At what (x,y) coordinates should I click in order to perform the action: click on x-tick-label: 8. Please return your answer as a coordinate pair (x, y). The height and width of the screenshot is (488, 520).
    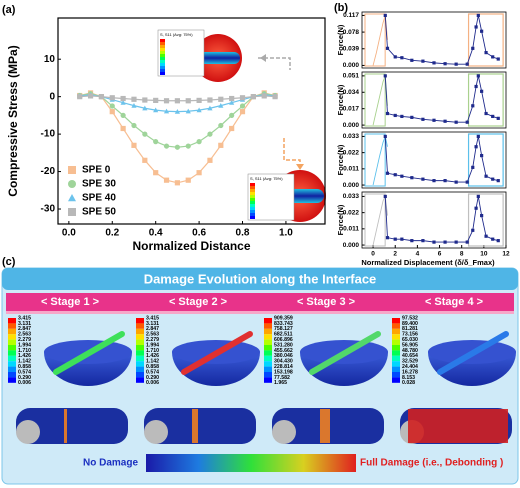
    Looking at the image, I should click on (462, 254).